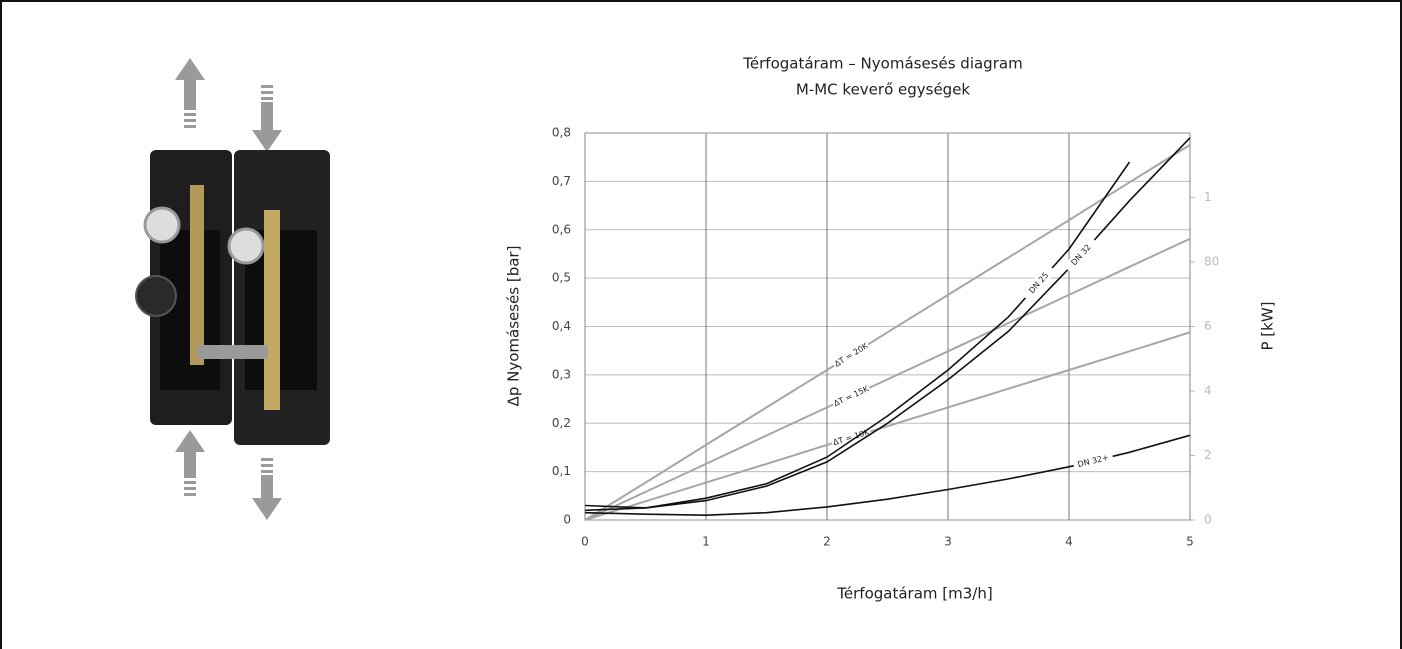  Describe the element at coordinates (827, 542) in the screenshot. I see `x-tick-label: 2` at that location.